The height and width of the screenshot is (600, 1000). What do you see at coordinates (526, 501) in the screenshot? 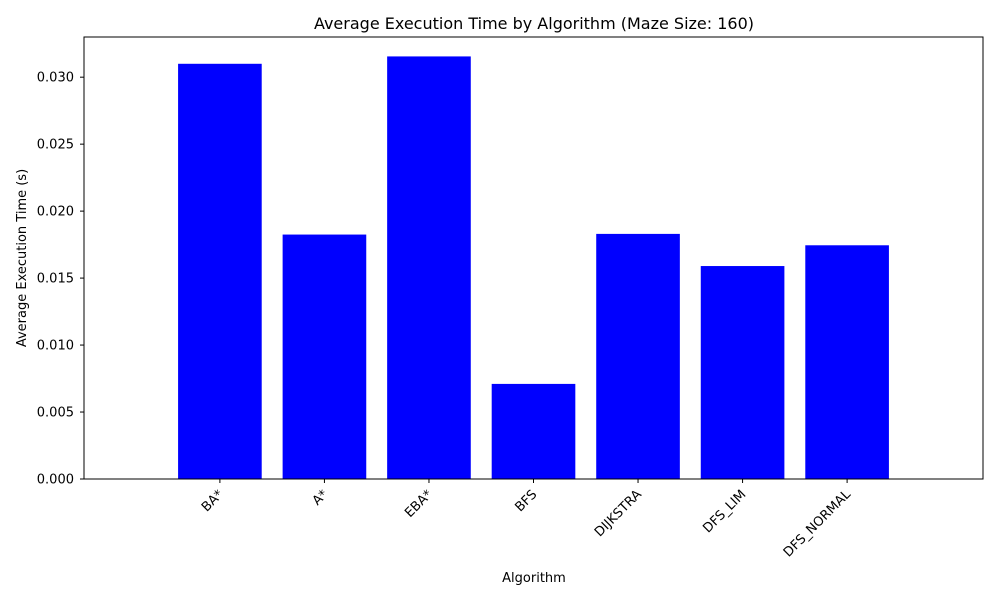
I see `x-tick-label: BFS` at bounding box center [526, 501].